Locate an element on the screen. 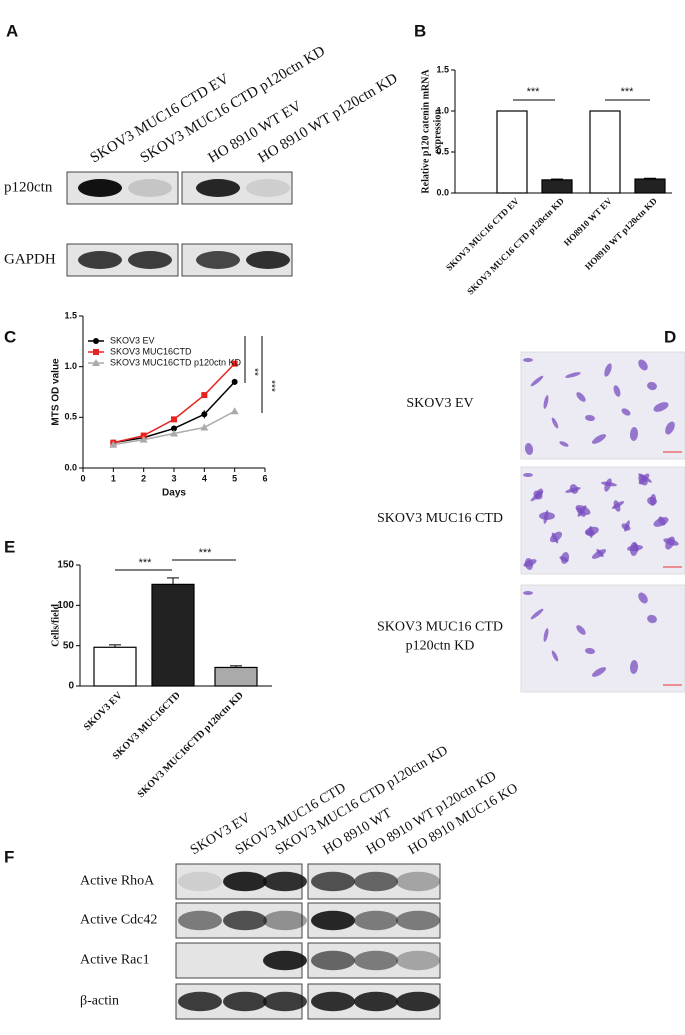 This screenshot has height=1035, width=685. annotation: ** is located at coordinates (253, 372).